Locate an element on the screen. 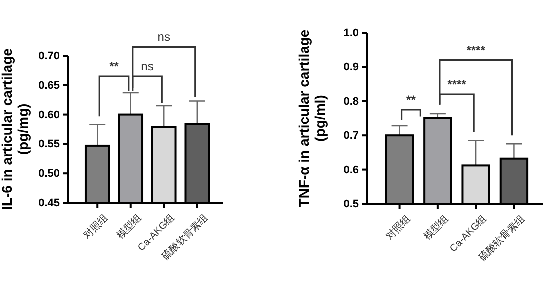  y-tick-label: 0.70 is located at coordinates (49, 56).